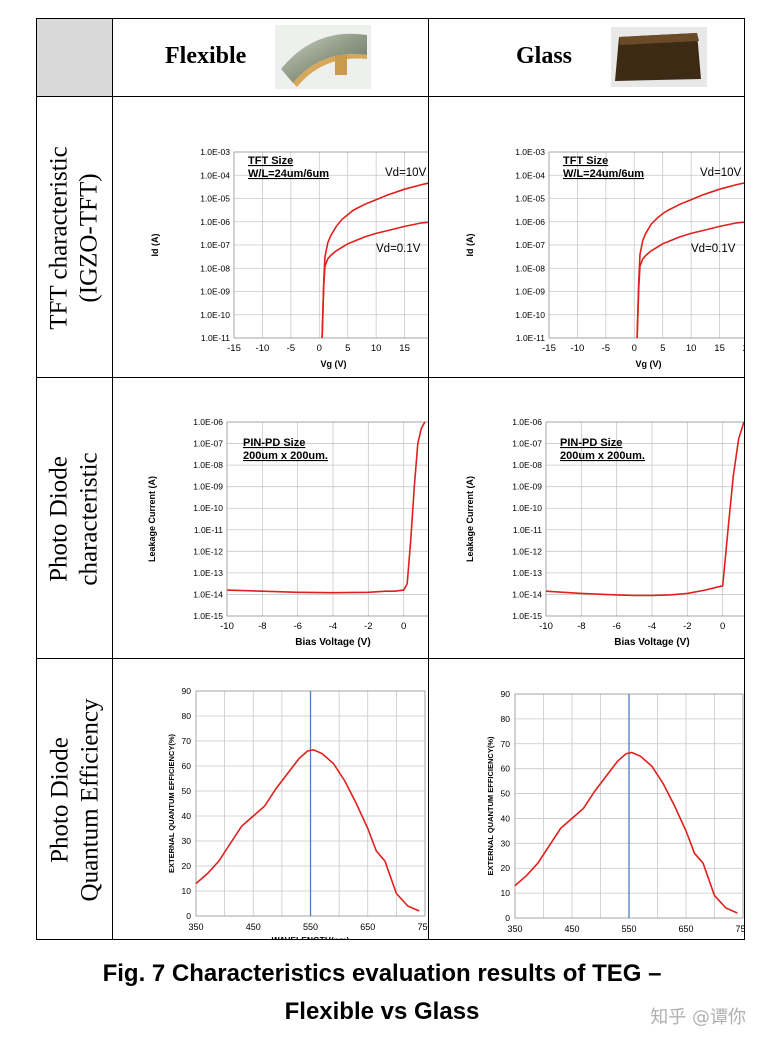 This screenshot has width=764, height=1037. I want to click on row-label-pd-line1: Photo Diode, so click(59, 518).